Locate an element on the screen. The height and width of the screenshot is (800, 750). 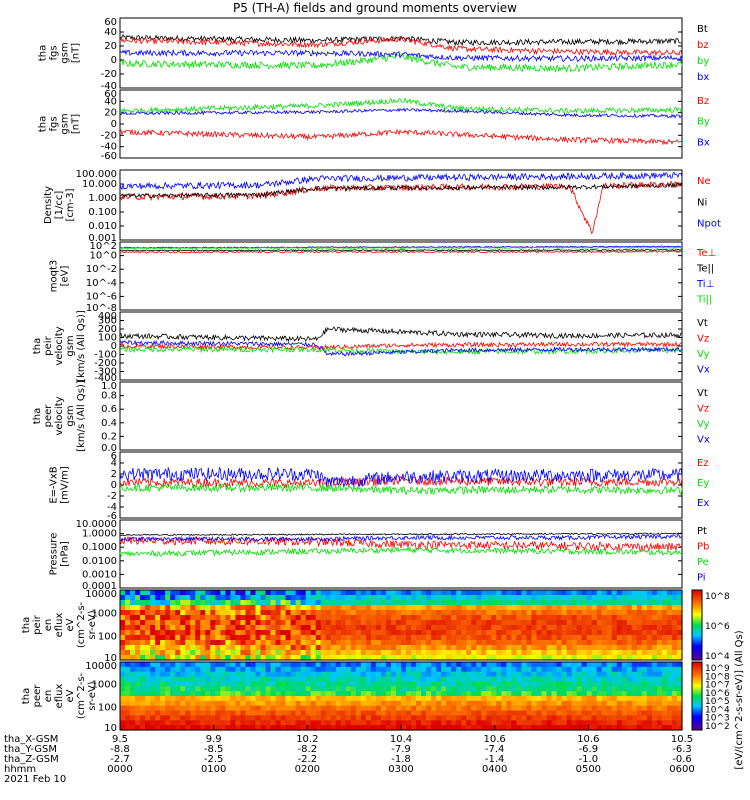
y-tick-label: 10.0000 is located at coordinates (96, 524).